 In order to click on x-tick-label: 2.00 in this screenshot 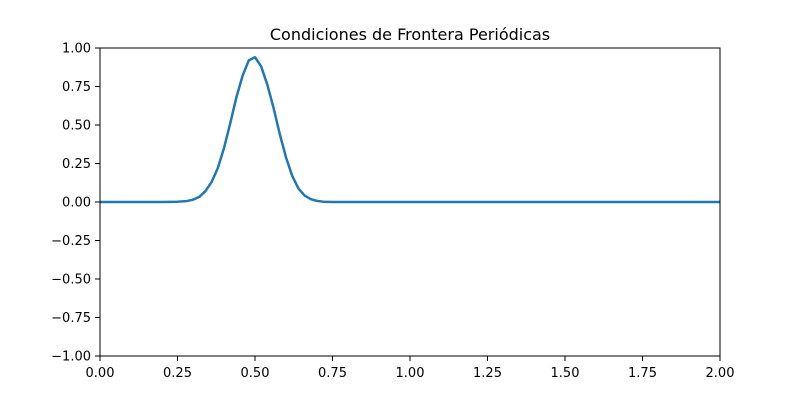, I will do `click(720, 373)`.